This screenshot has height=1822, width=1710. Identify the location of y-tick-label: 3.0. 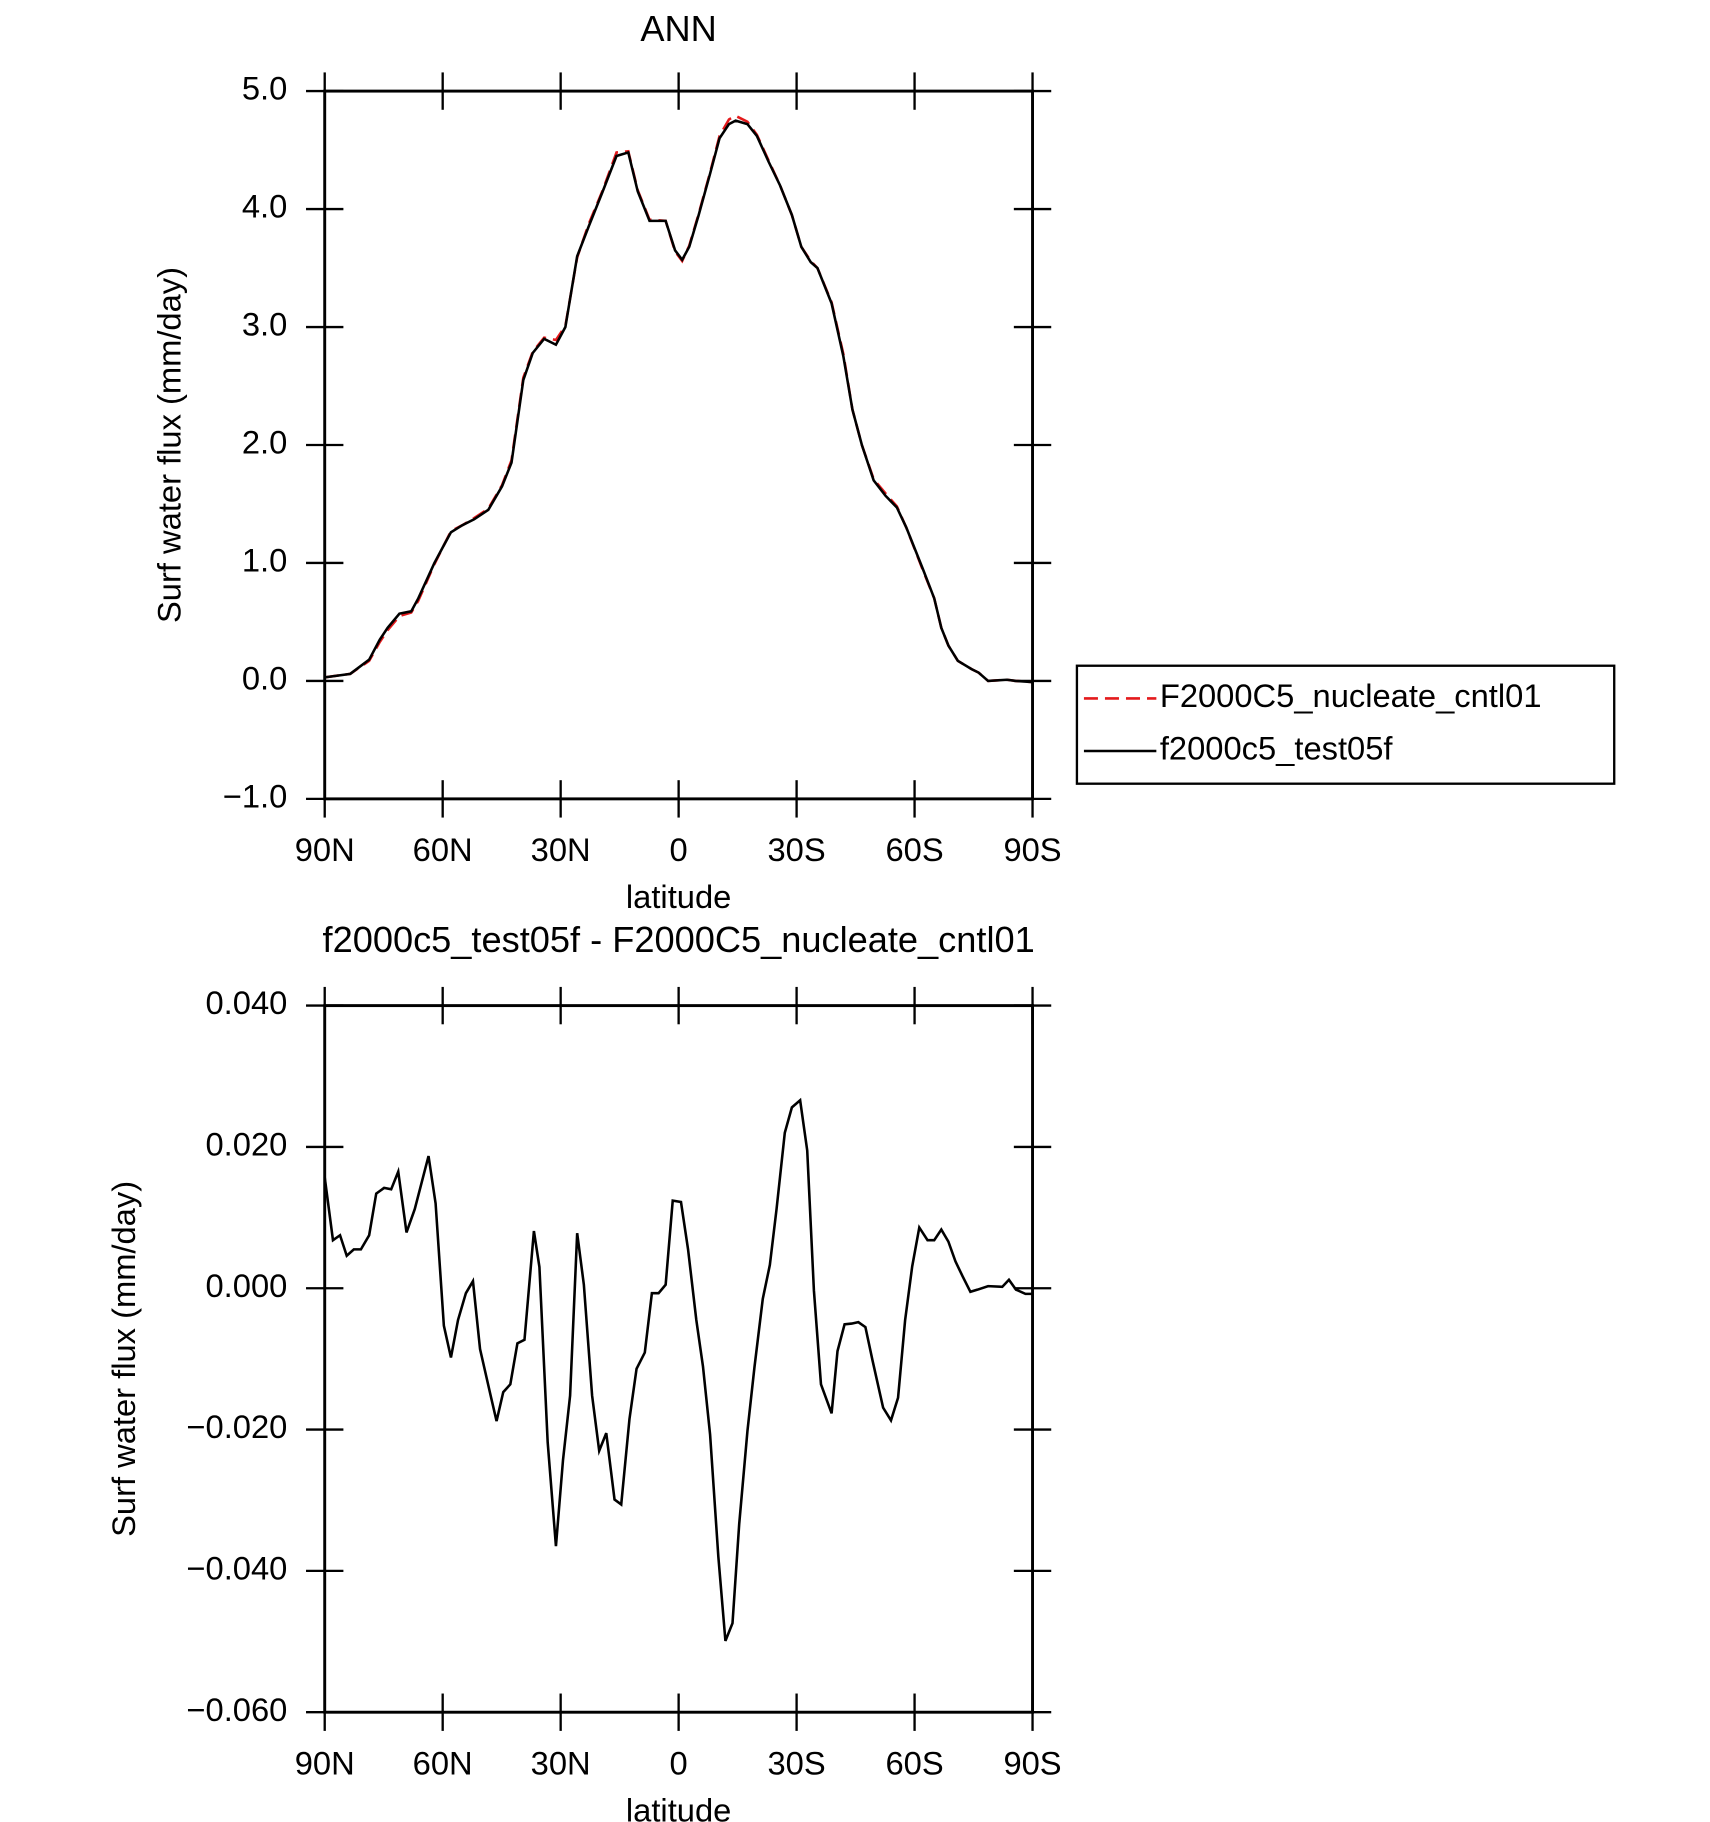
(264, 324).